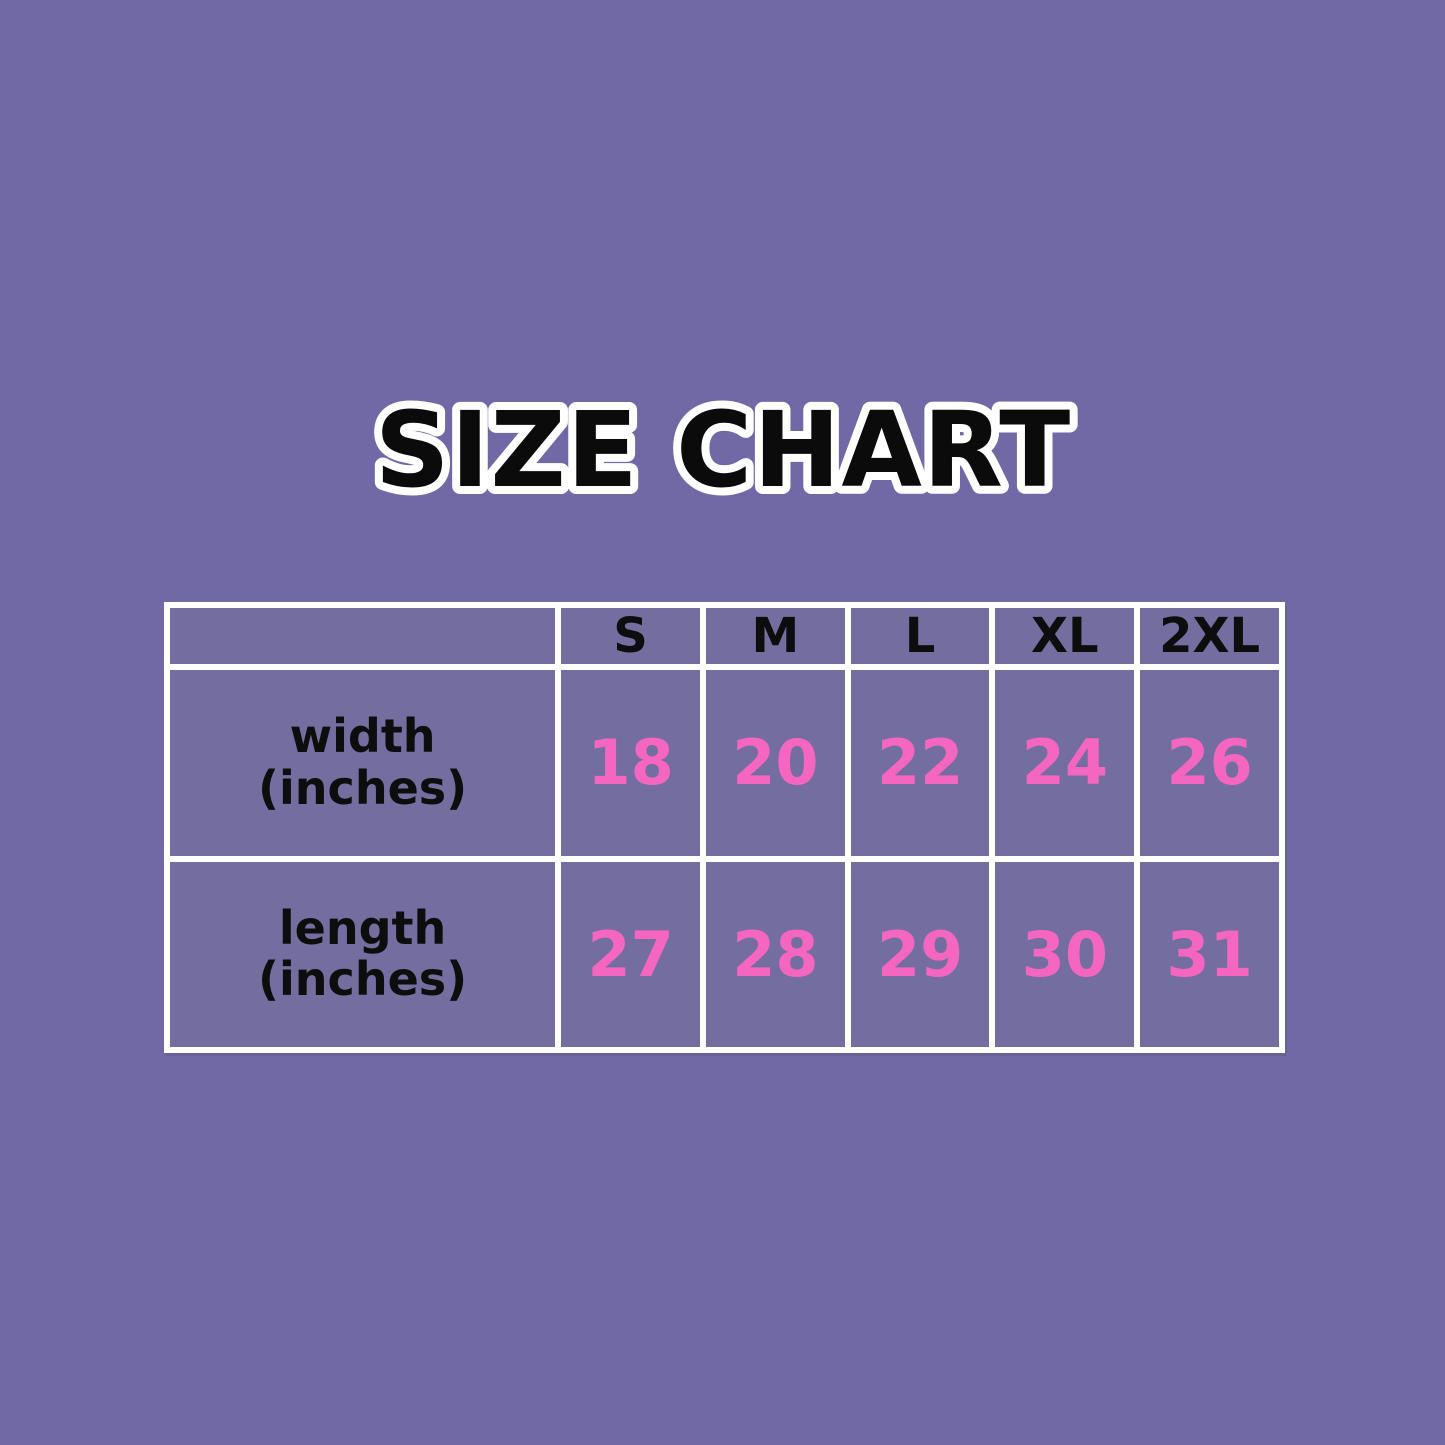 This screenshot has width=1445, height=1445. I want to click on value-cell-width-m: 20, so click(775, 763).